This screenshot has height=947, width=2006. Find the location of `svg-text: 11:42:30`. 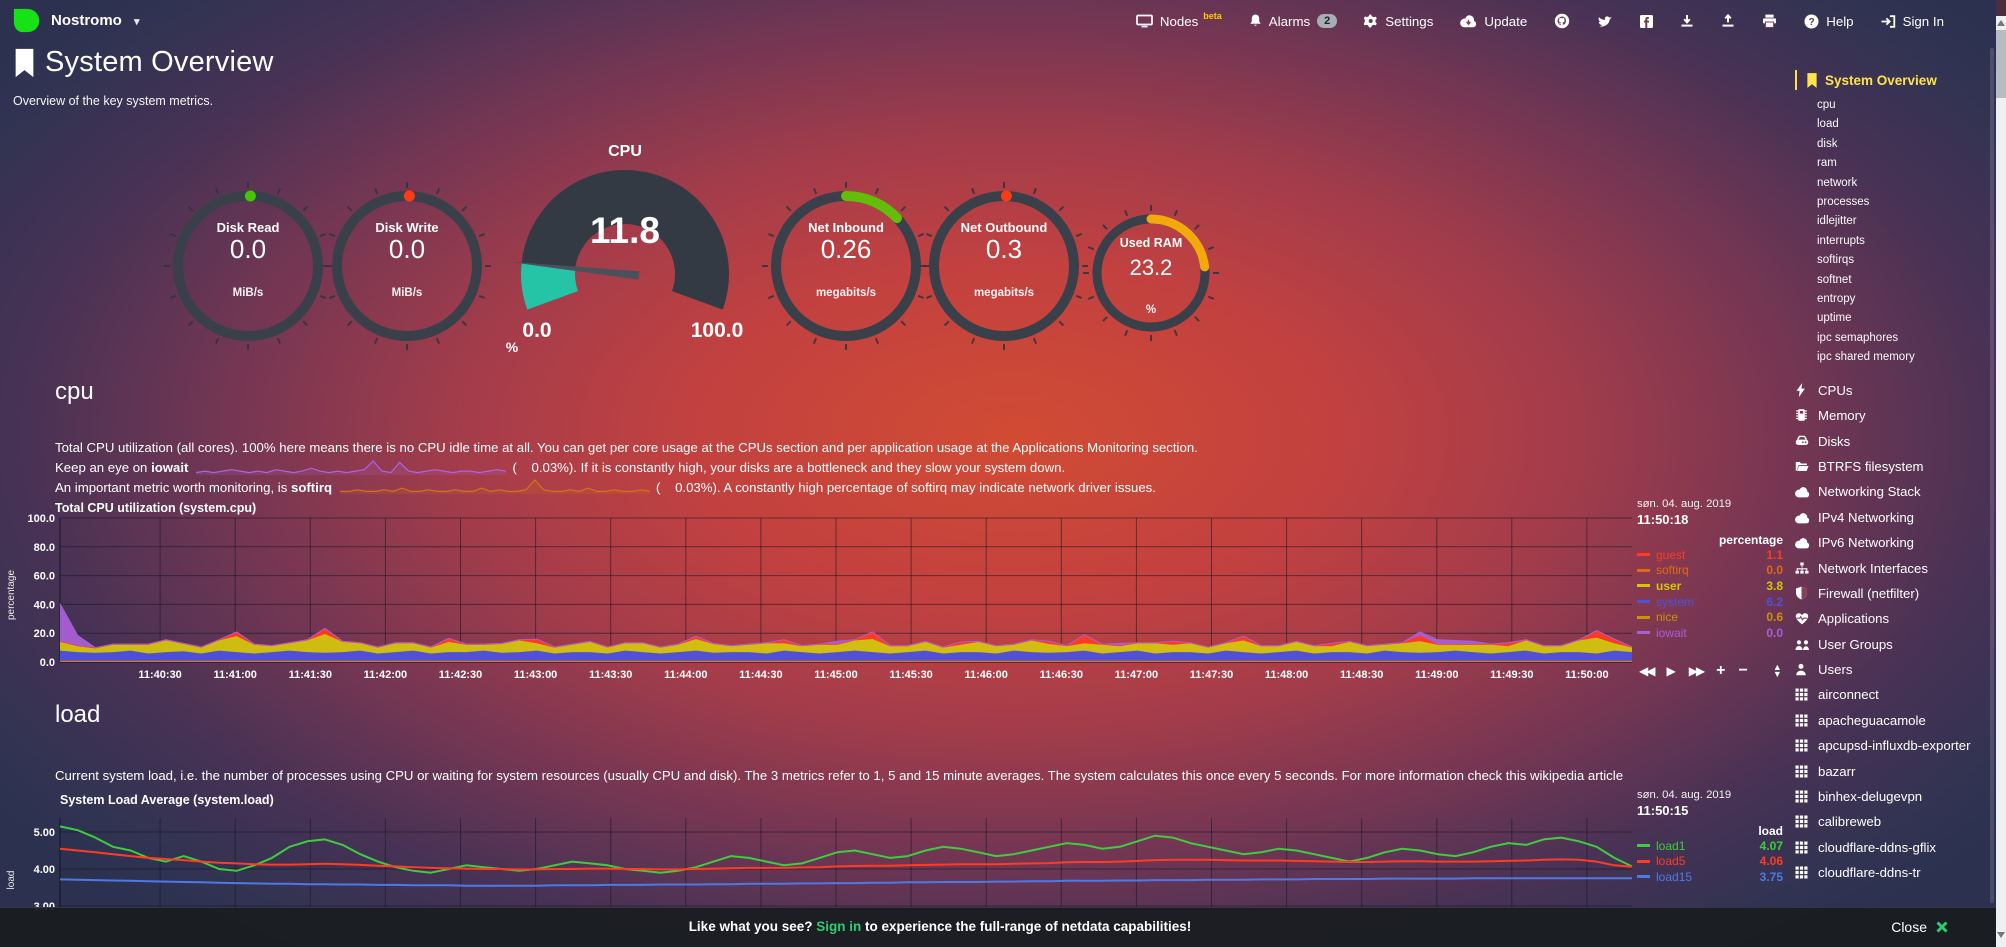

svg-text: 11:42:30 is located at coordinates (460, 675).